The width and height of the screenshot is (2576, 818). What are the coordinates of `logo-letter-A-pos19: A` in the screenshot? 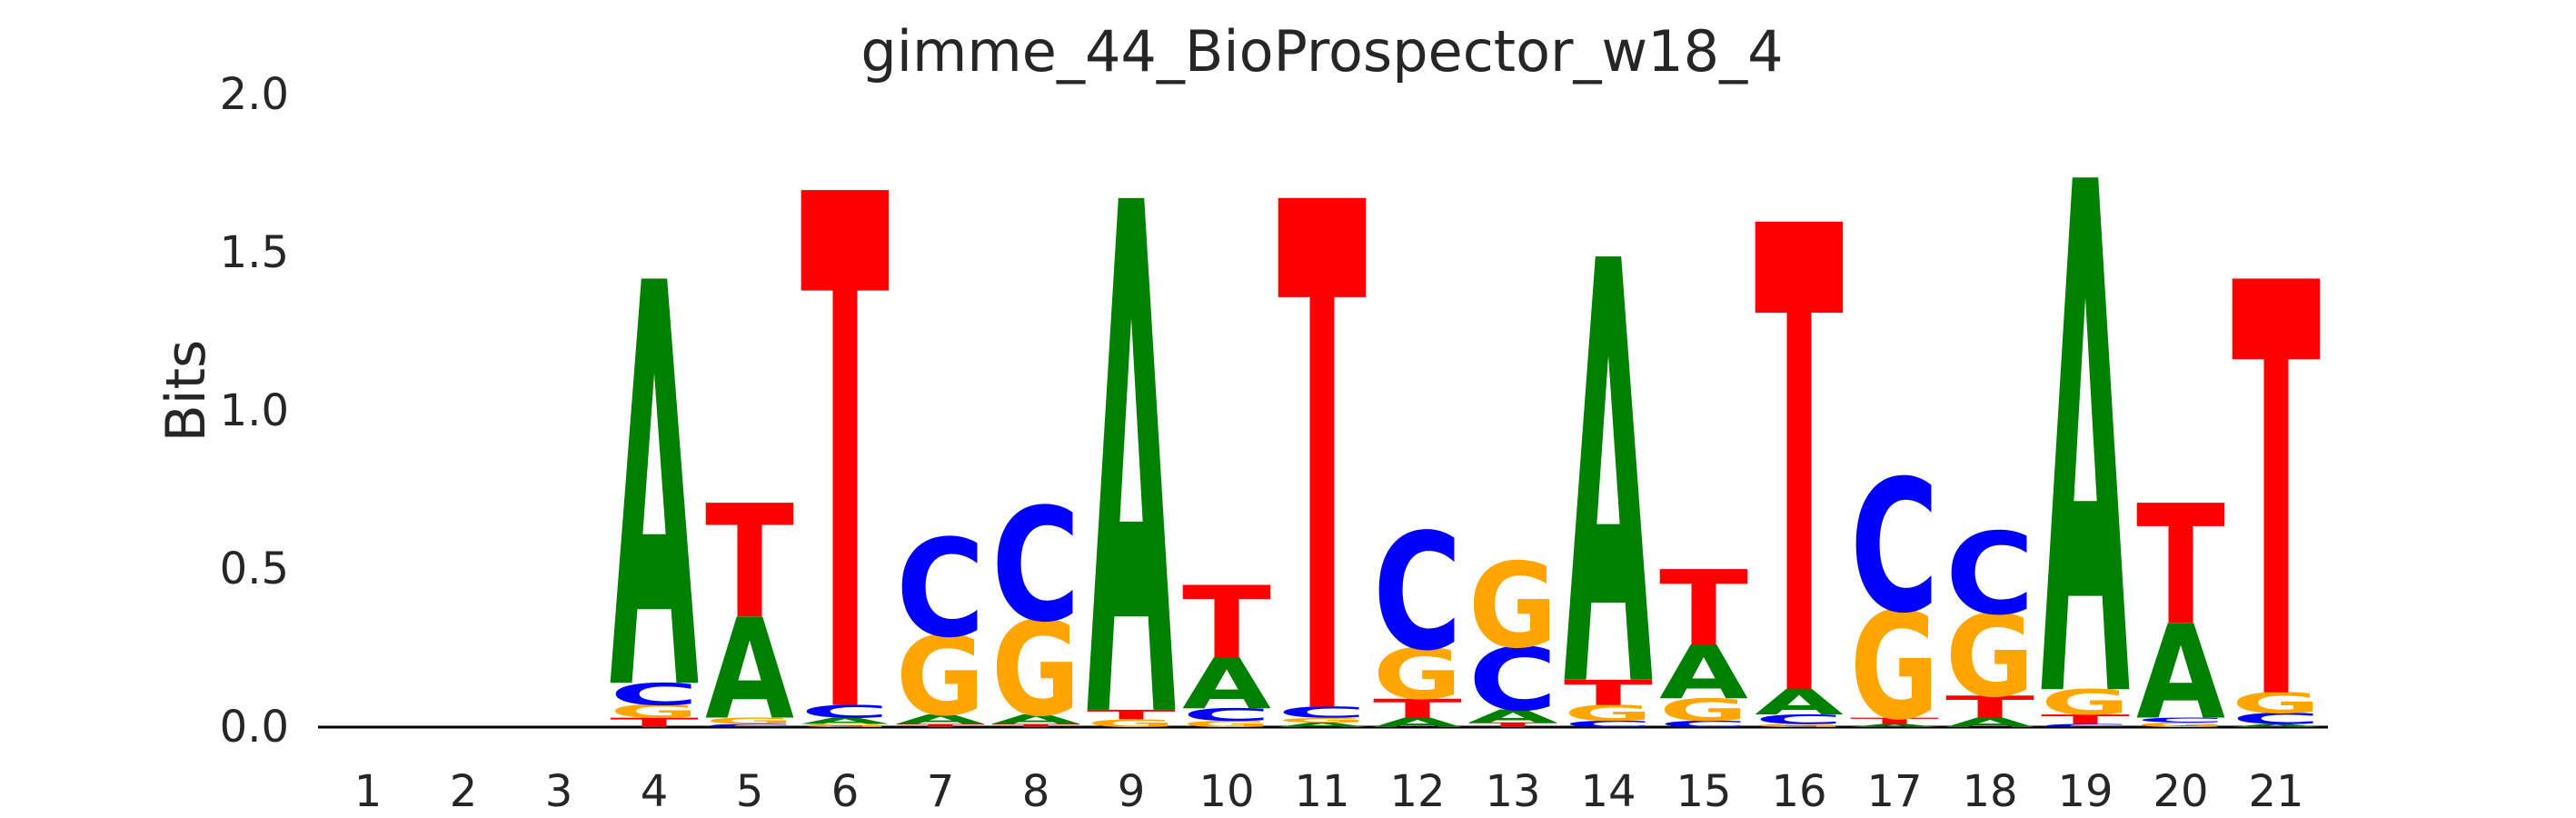 It's located at (2086, 428).